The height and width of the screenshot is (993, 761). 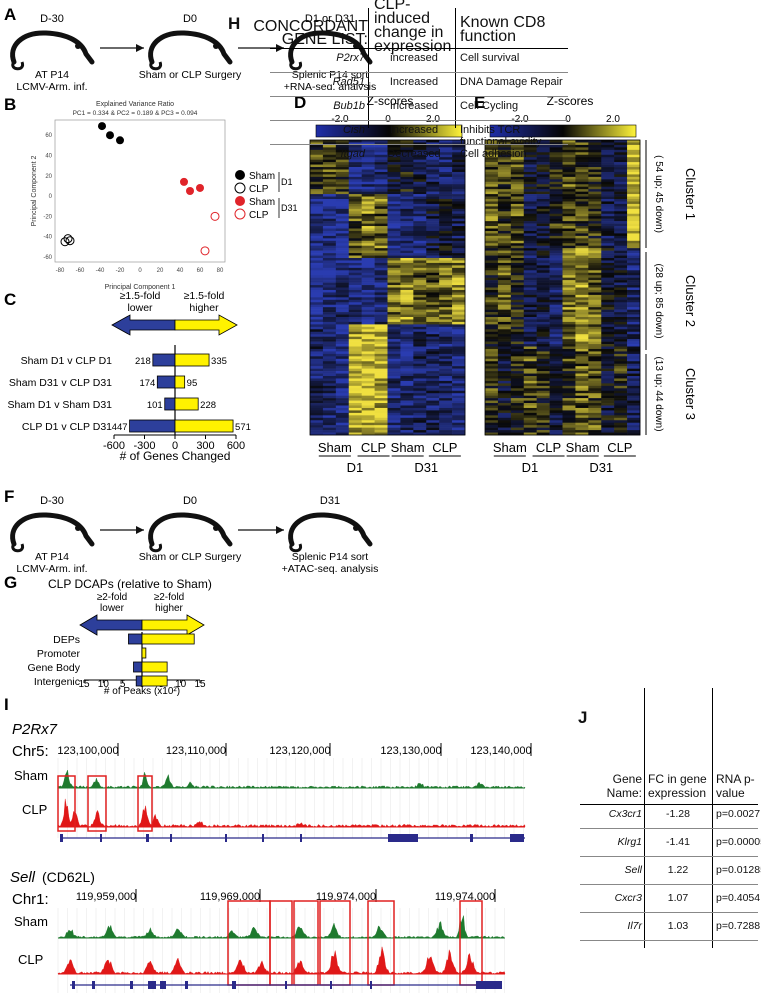 I want to click on d-scale-title: Z-scores, so click(x=390, y=101).